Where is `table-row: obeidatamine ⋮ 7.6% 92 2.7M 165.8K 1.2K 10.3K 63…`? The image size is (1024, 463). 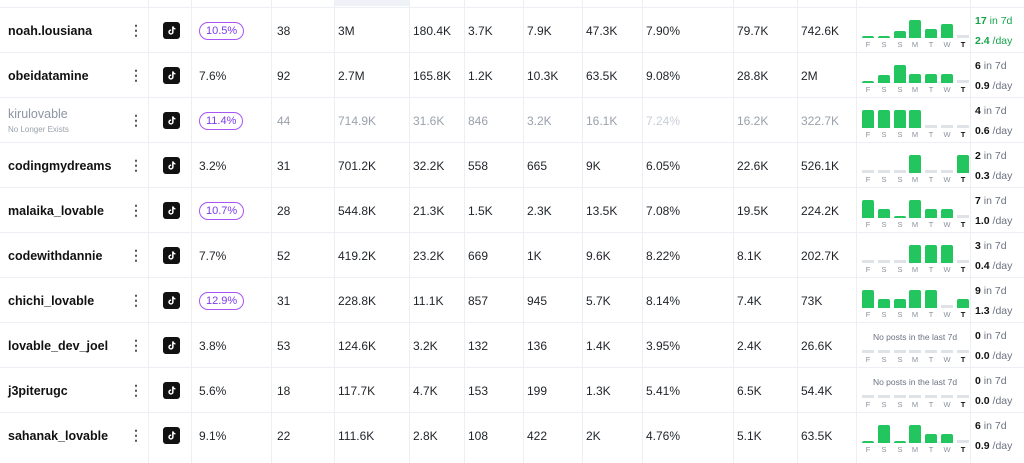 table-row: obeidatamine ⋮ 7.6% 92 2.7M 165.8K 1.2K 10.3K 63… is located at coordinates (512, 74).